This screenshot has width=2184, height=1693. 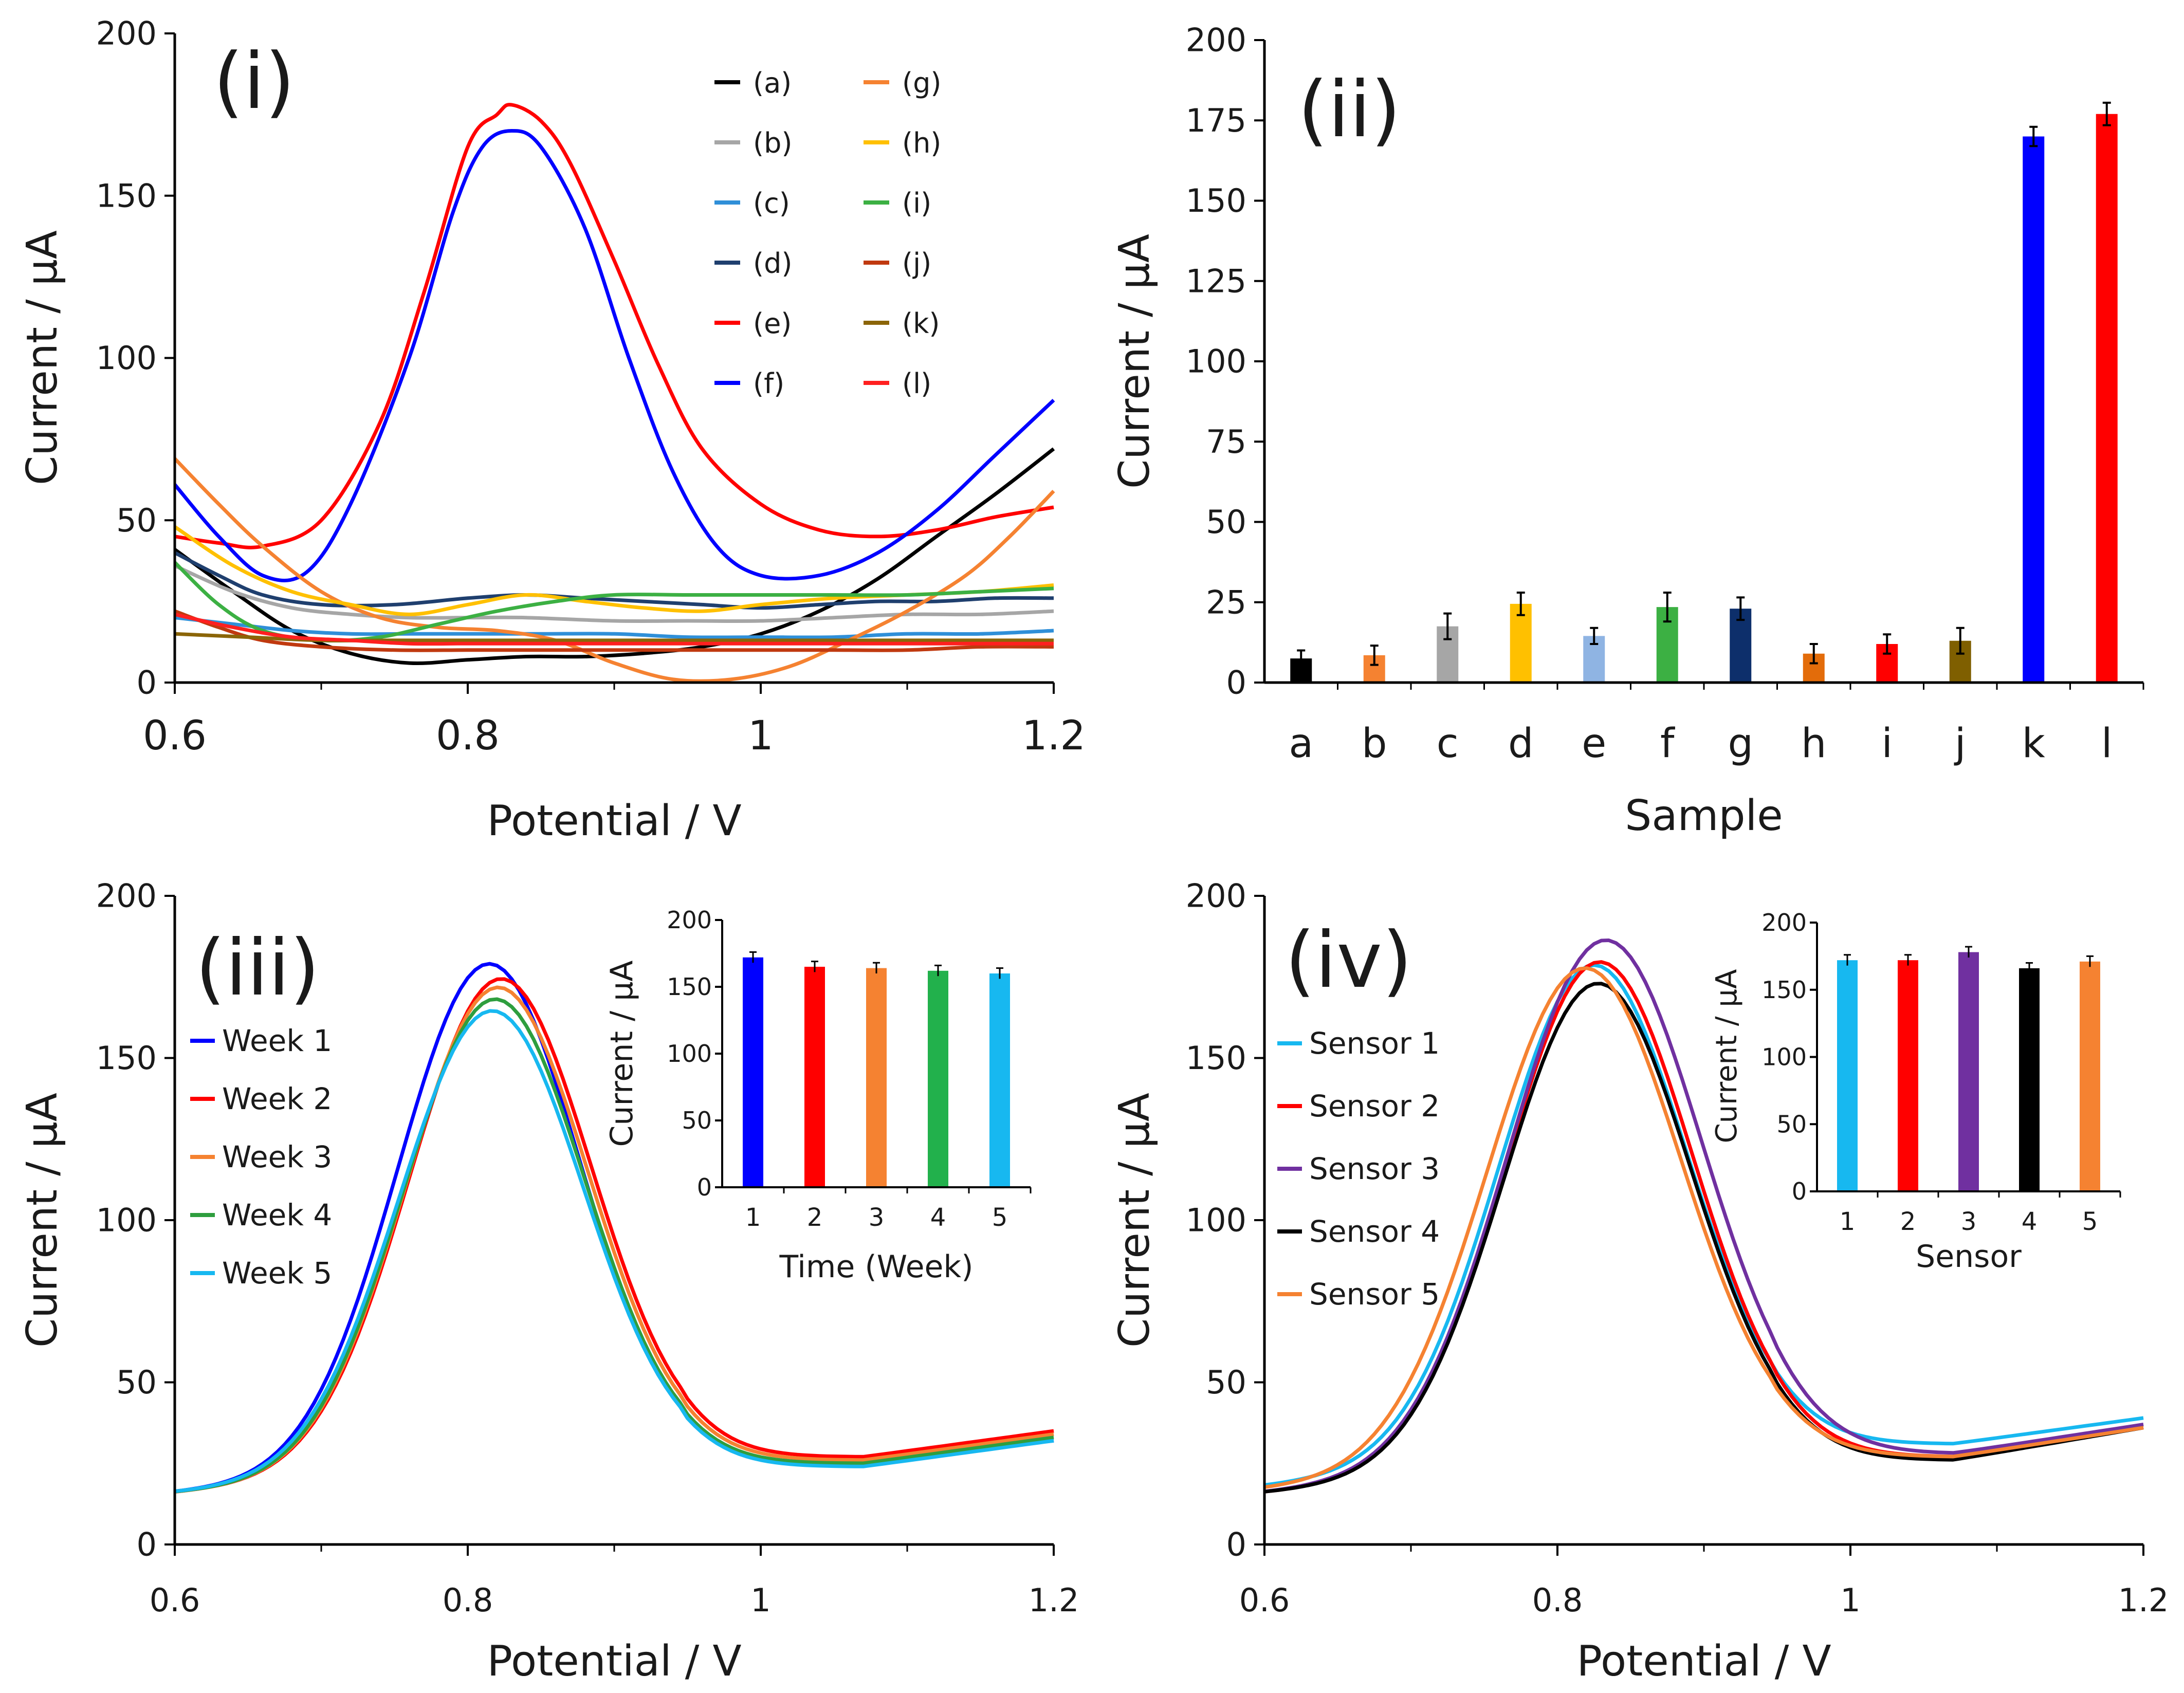 I want to click on panel-iv-inset-y-tick-label: 100, so click(x=1784, y=1057).